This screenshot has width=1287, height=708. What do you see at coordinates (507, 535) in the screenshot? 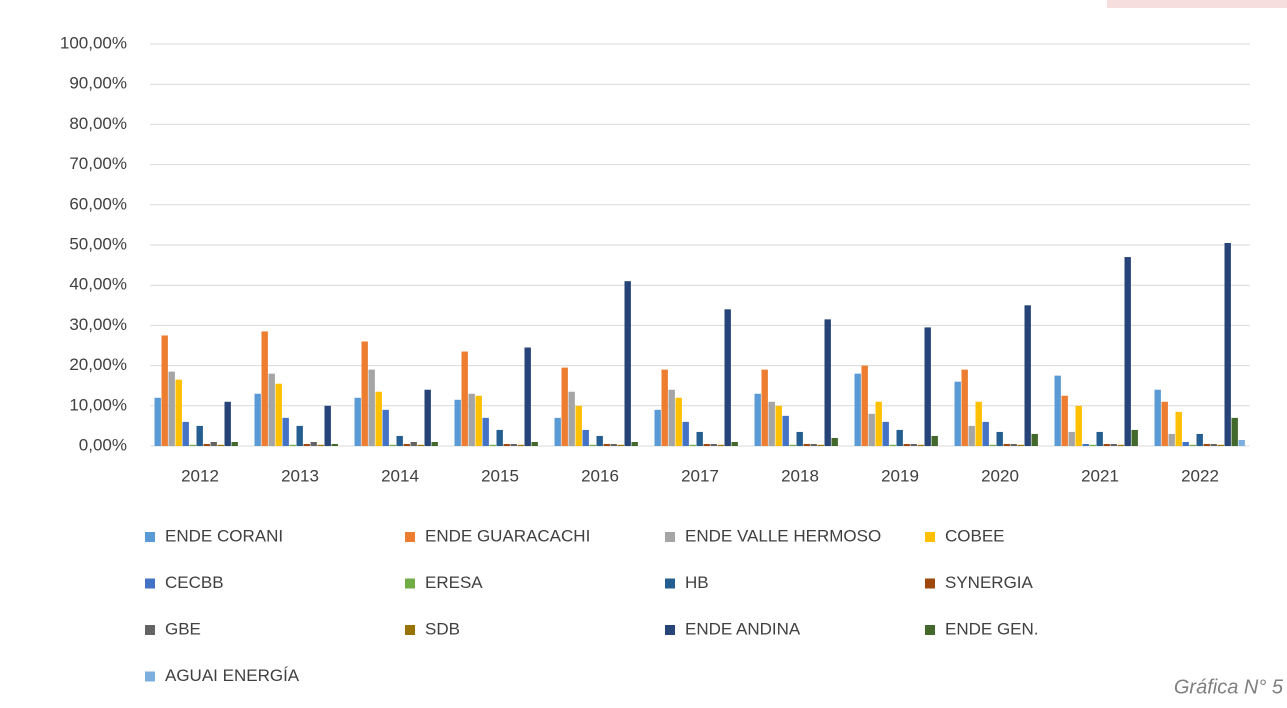
I see `legend-label: ENDE GUARACACHI` at bounding box center [507, 535].